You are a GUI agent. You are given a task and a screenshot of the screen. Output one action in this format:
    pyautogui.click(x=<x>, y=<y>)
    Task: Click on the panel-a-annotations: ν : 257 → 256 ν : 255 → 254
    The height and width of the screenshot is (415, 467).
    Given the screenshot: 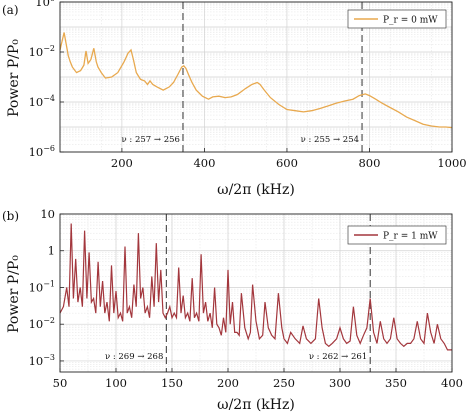 What is the action you would take?
    pyautogui.click(x=241, y=140)
    